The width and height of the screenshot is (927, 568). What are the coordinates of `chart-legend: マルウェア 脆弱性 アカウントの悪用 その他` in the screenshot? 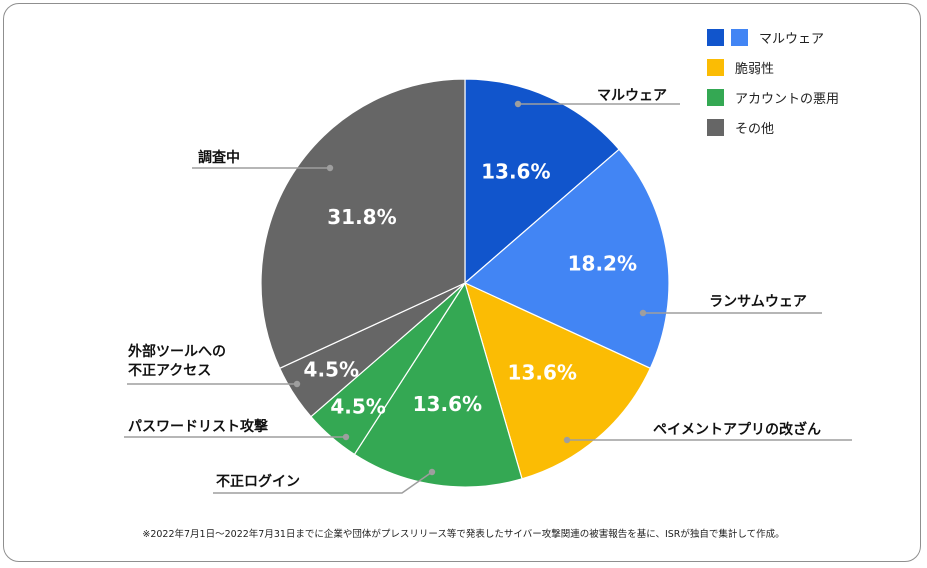 It's located at (773, 82).